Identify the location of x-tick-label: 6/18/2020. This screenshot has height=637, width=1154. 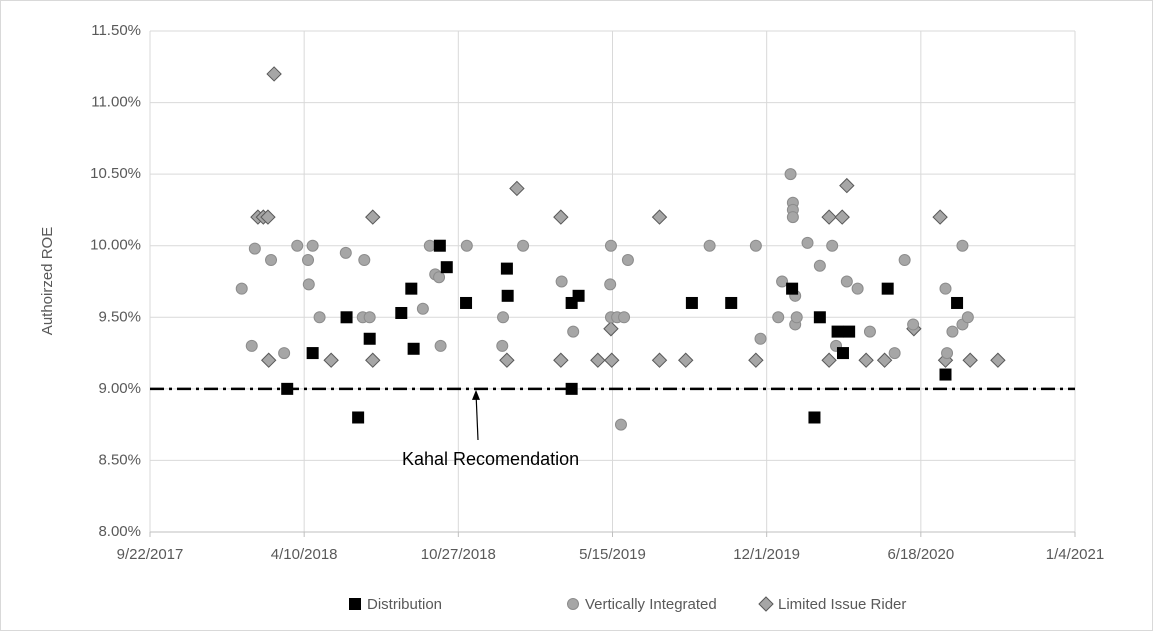
(920, 554).